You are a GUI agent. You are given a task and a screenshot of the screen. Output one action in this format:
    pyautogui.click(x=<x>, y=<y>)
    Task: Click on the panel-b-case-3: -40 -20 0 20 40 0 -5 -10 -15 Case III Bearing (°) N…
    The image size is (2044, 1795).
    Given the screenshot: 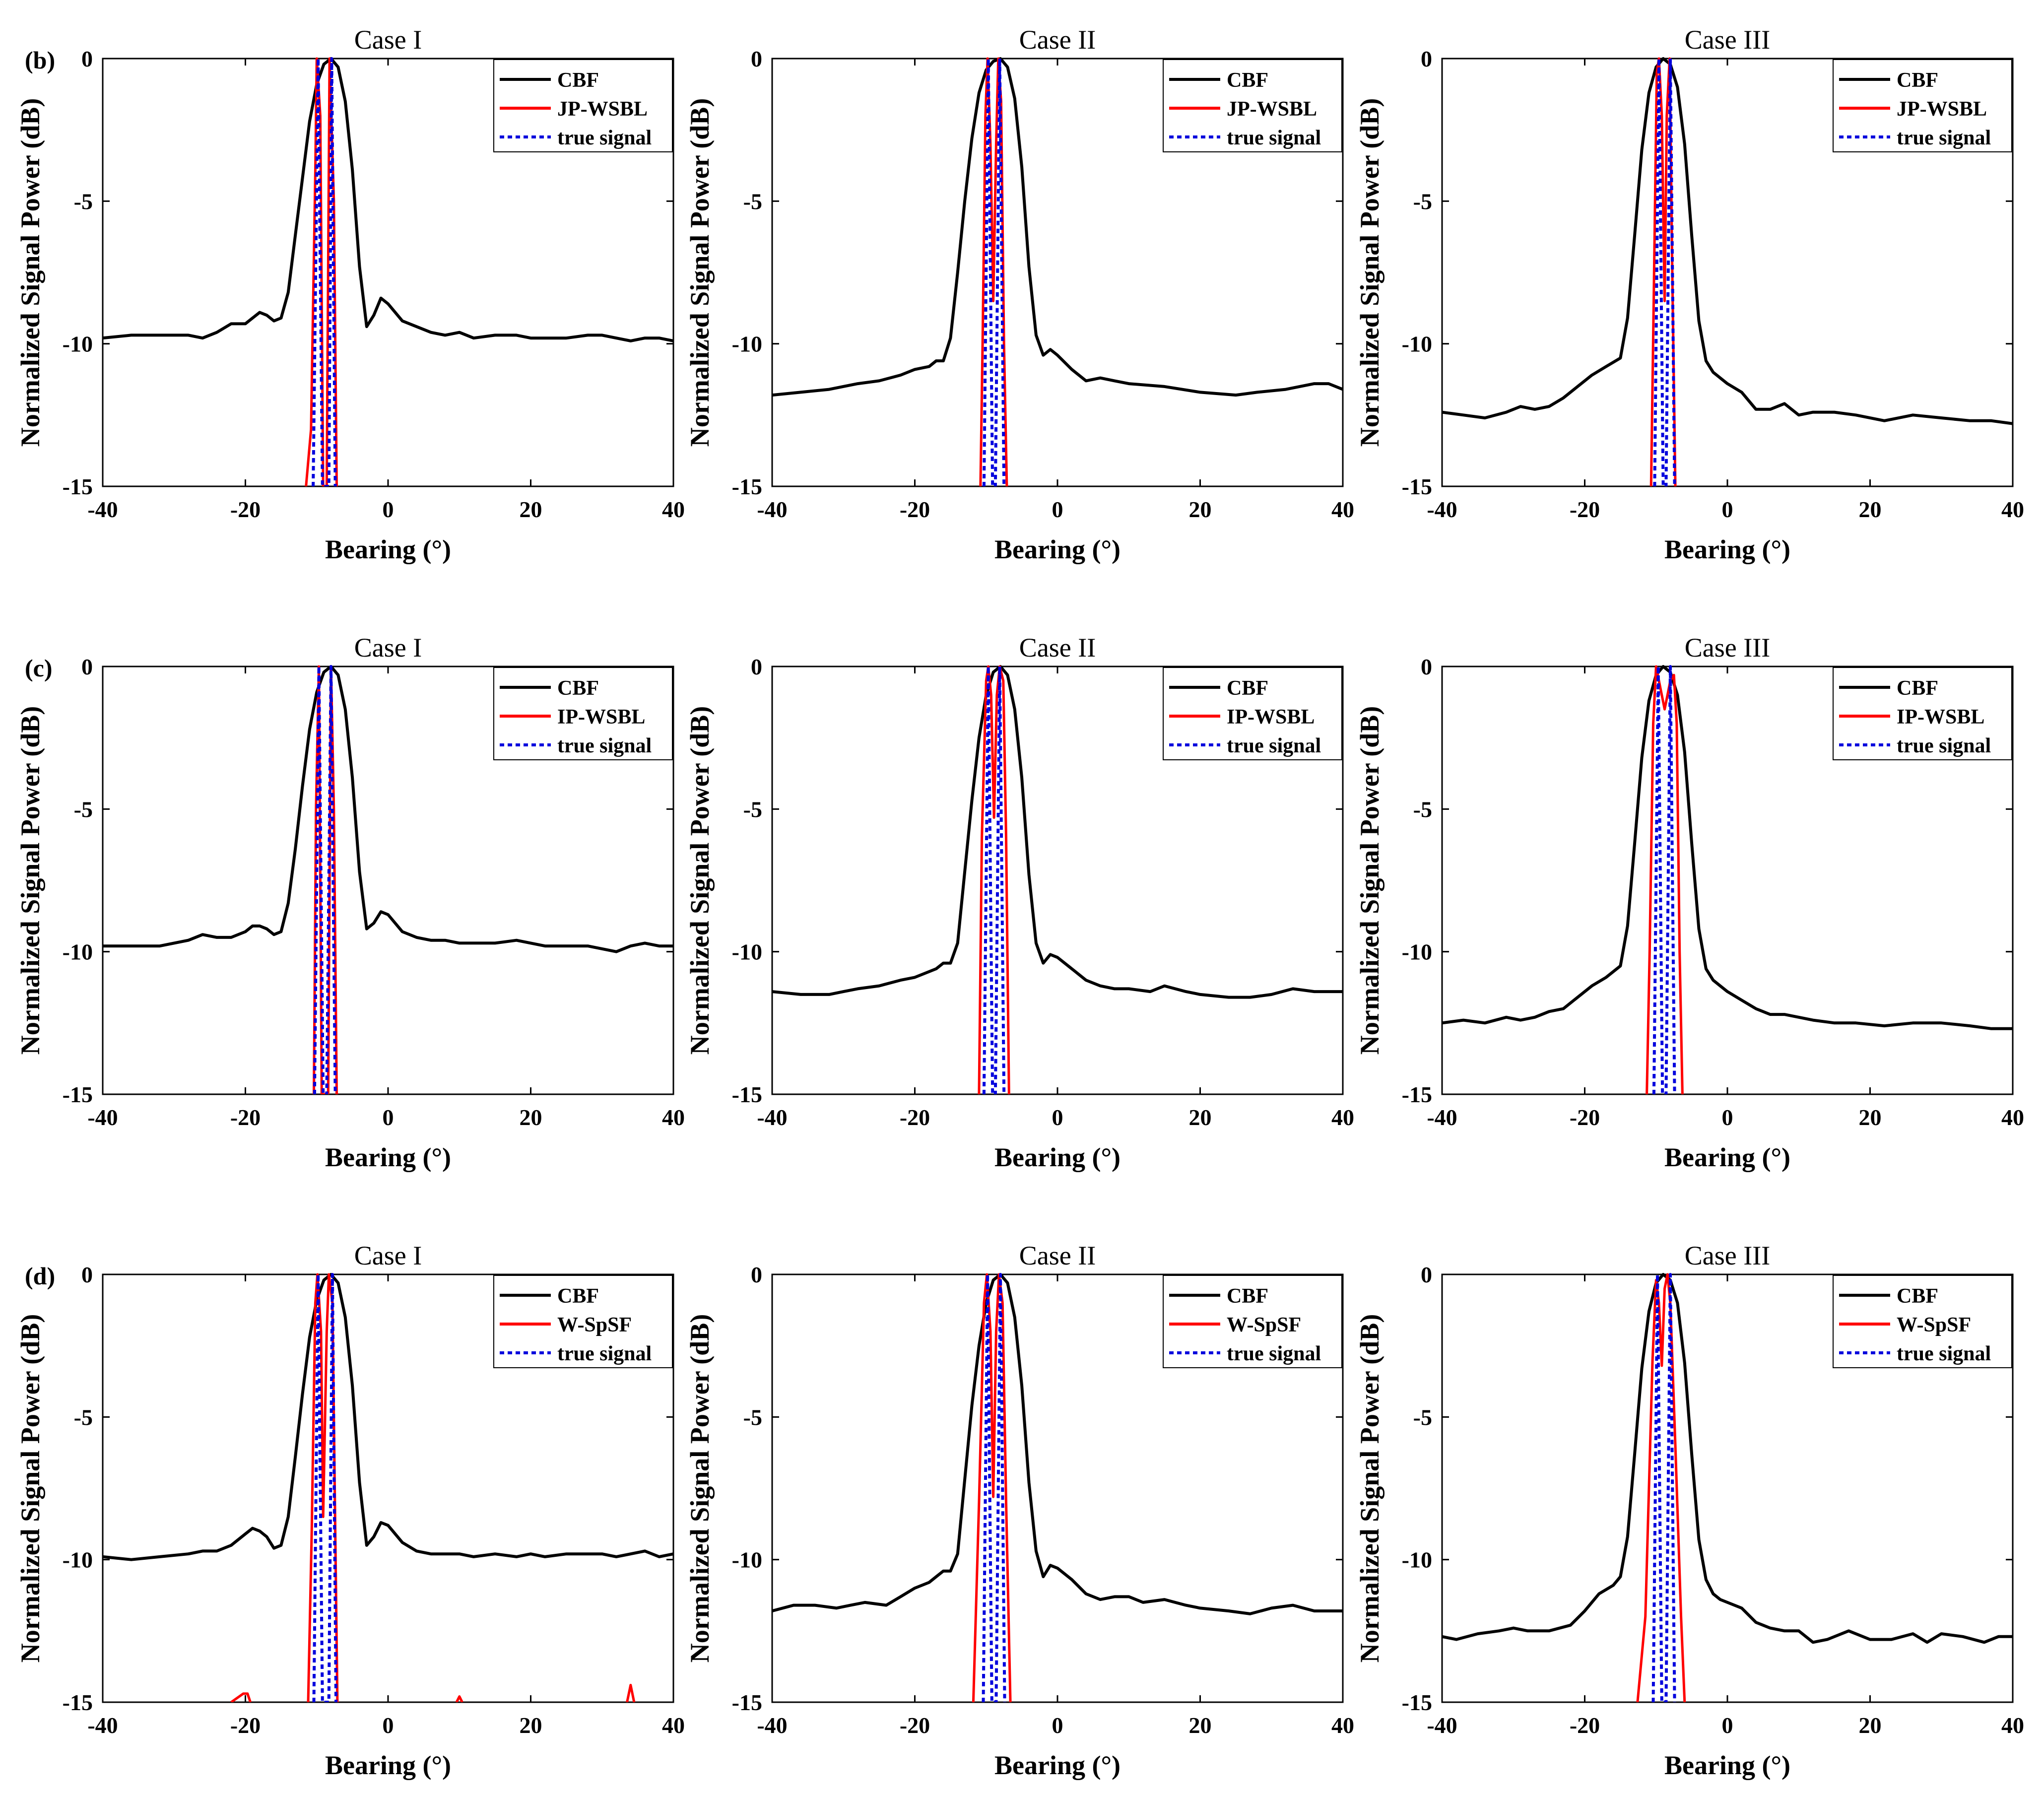 What is the action you would take?
    pyautogui.click(x=1689, y=294)
    